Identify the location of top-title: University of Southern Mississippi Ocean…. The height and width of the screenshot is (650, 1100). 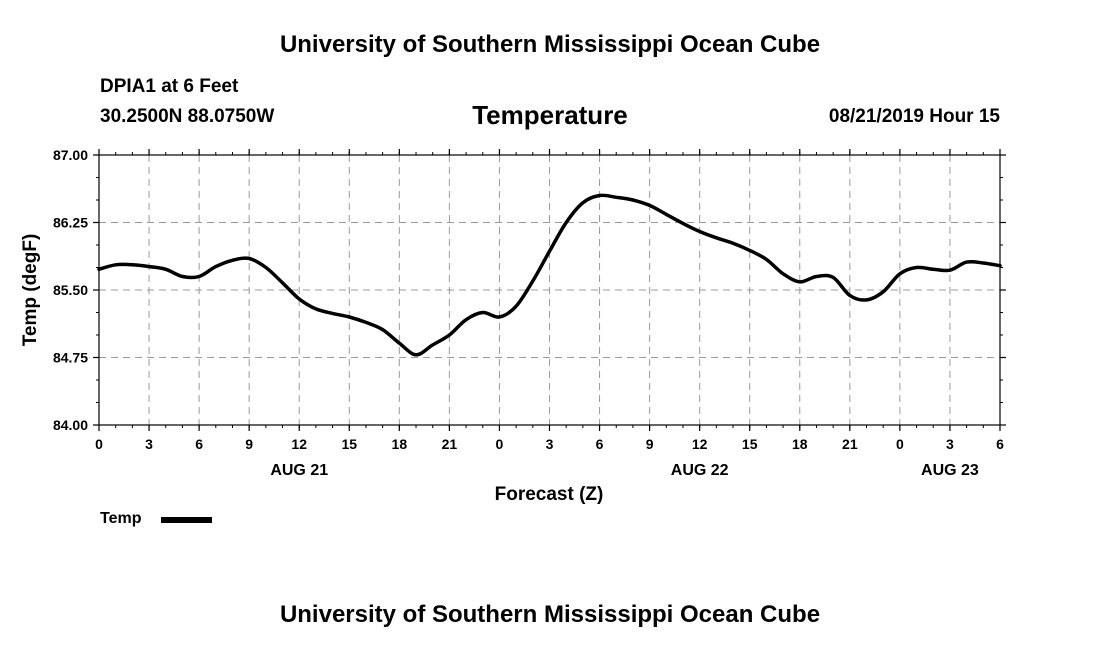
(550, 44).